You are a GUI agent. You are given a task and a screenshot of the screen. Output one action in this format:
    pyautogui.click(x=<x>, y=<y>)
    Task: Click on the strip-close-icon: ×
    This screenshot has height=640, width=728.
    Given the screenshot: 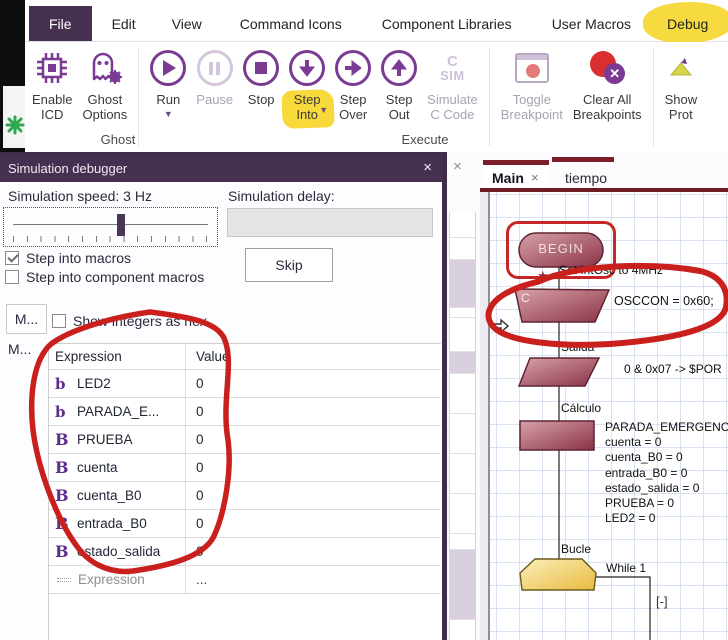 What is the action you would take?
    pyautogui.click(x=457, y=166)
    